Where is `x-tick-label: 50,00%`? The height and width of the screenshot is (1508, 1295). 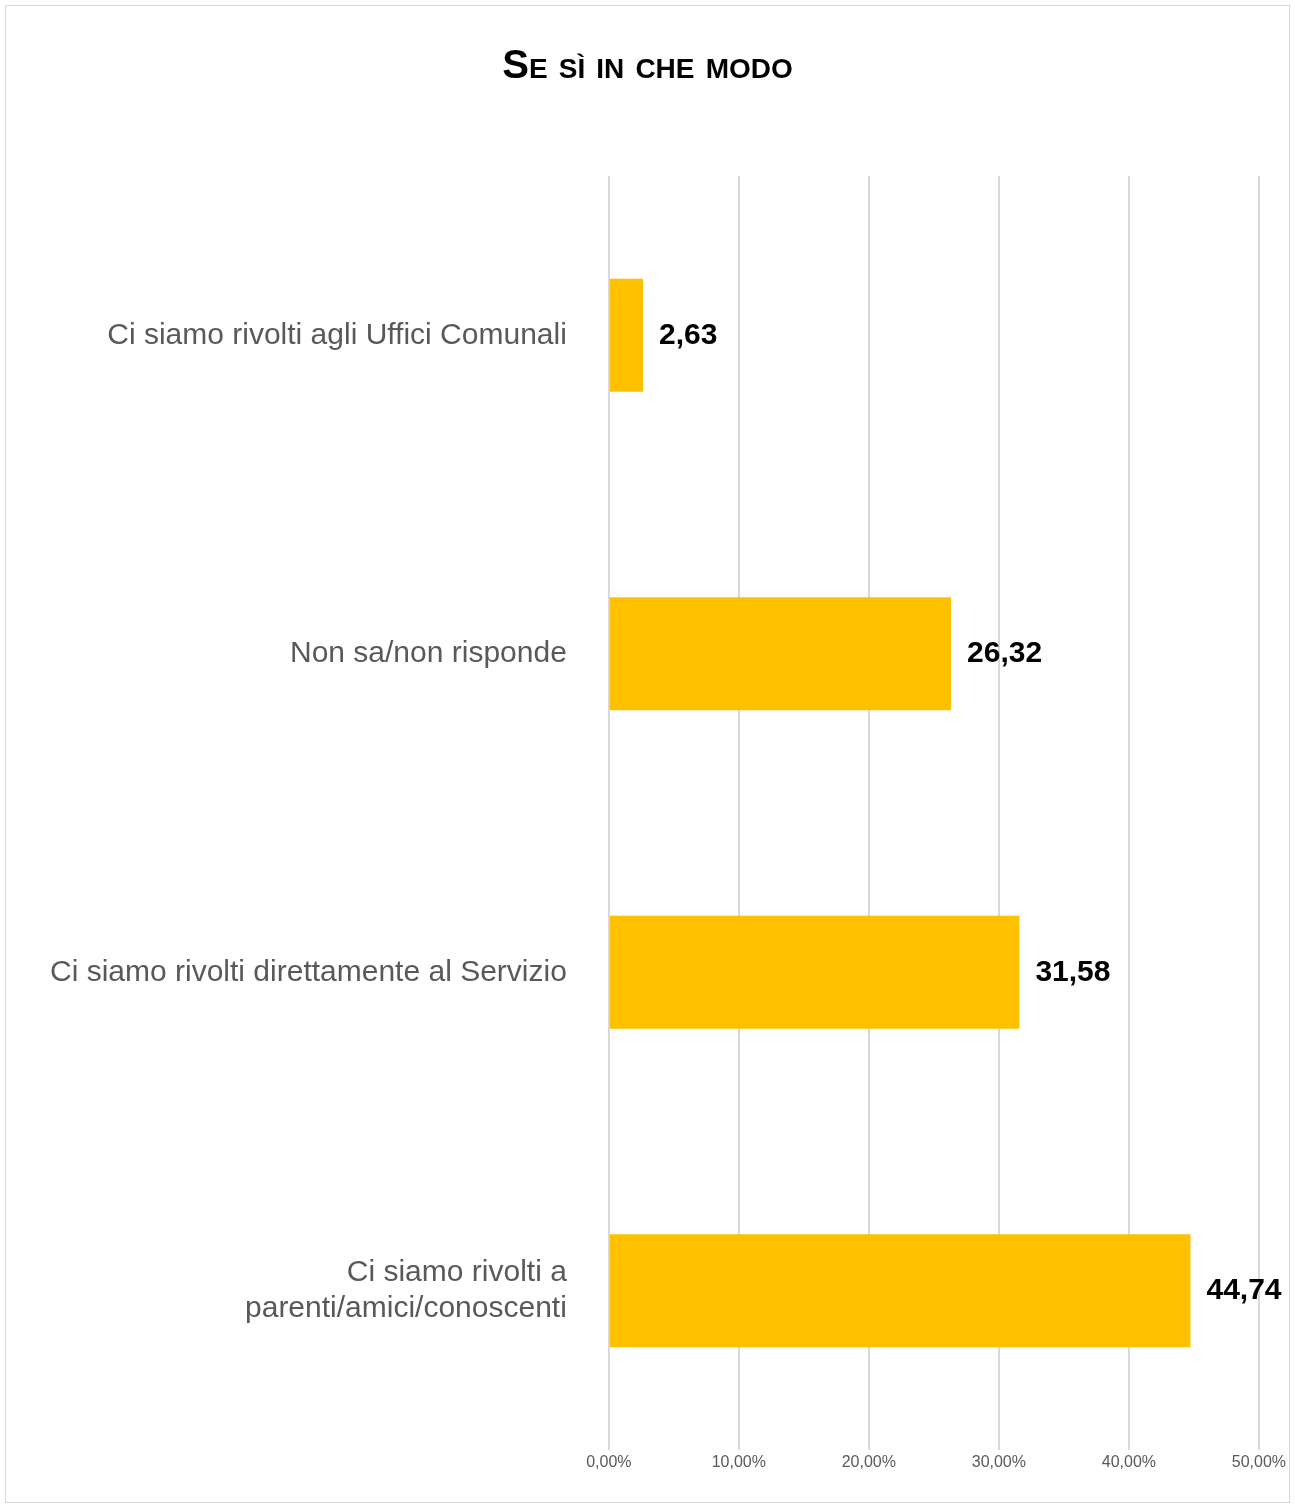 x-tick-label: 50,00% is located at coordinates (1258, 1462).